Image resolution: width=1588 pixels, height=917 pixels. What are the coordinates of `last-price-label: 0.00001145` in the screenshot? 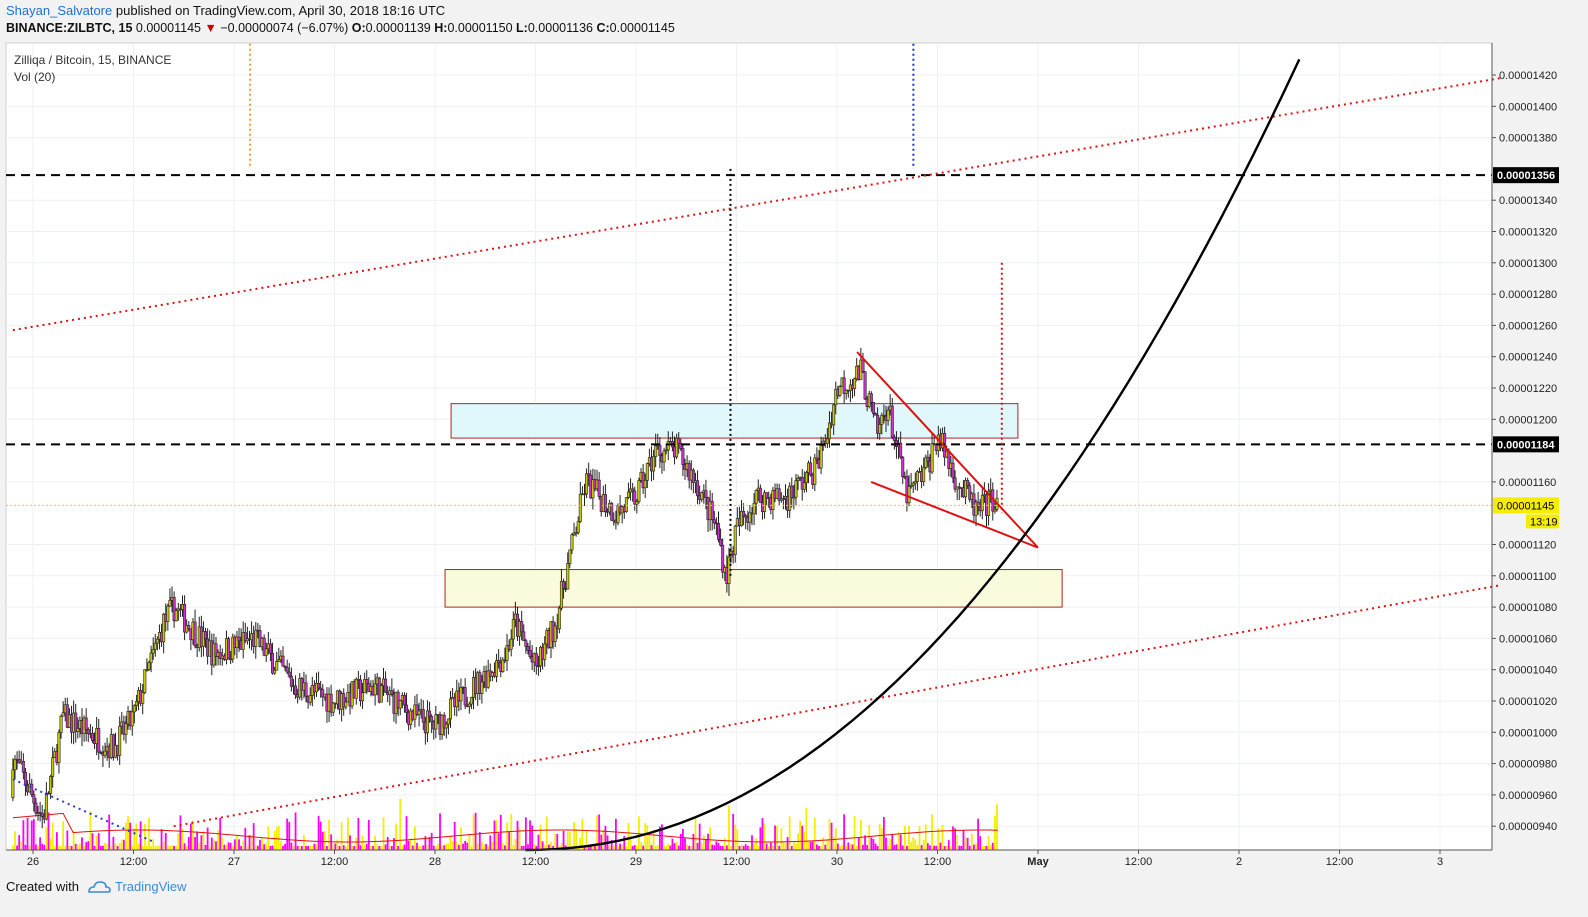 It's located at (1525, 506).